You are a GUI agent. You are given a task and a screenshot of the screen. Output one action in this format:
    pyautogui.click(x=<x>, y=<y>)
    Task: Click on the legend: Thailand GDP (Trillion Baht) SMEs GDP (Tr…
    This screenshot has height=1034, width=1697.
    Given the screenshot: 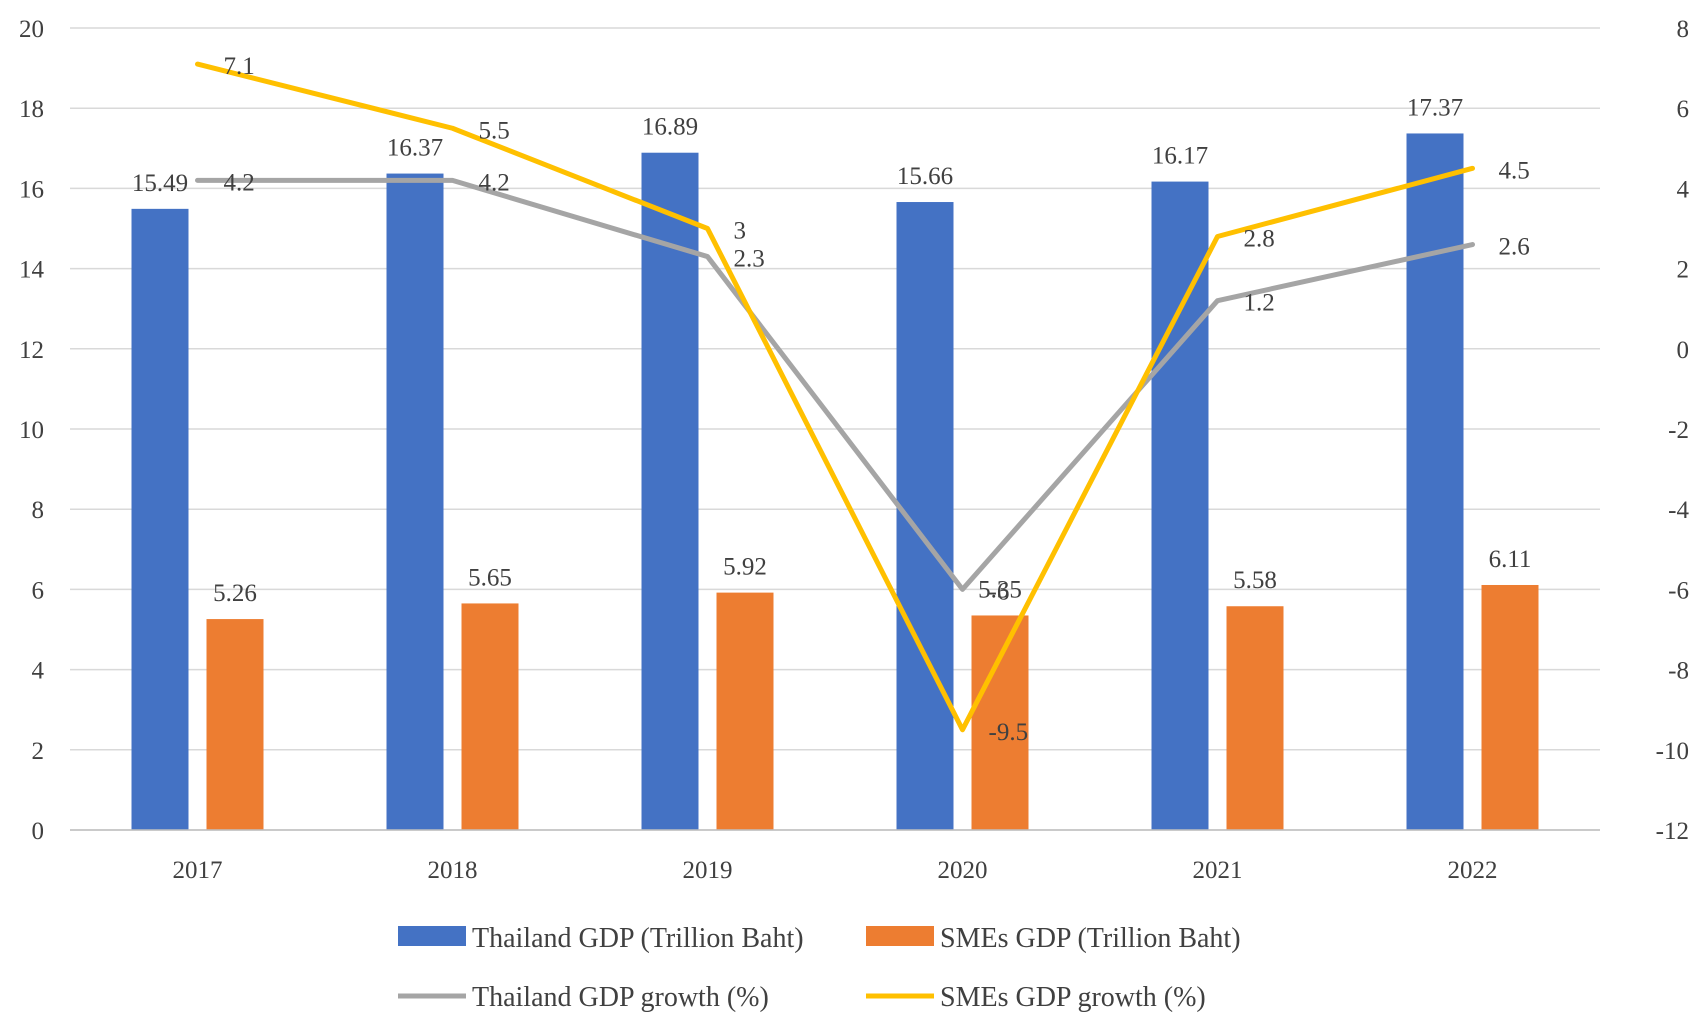 What is the action you would take?
    pyautogui.click(x=819, y=968)
    